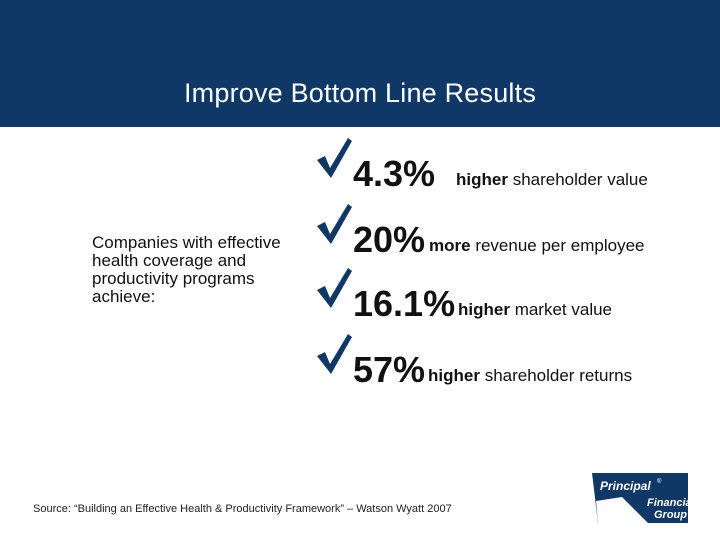  Describe the element at coordinates (560, 245) in the screenshot. I see `stat-rest: revenue per employee` at that location.